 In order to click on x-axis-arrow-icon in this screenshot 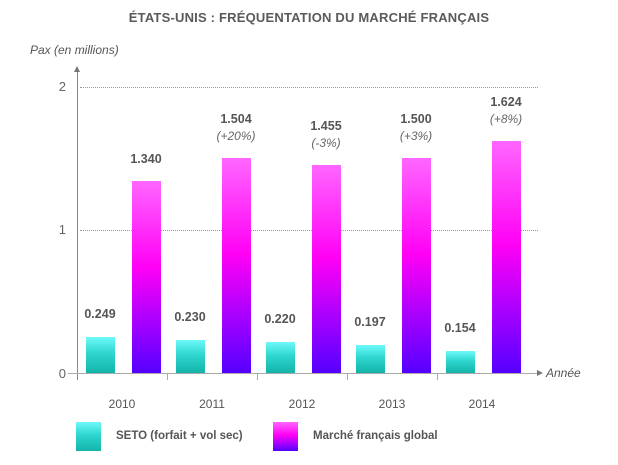, I will do `click(540, 373)`.